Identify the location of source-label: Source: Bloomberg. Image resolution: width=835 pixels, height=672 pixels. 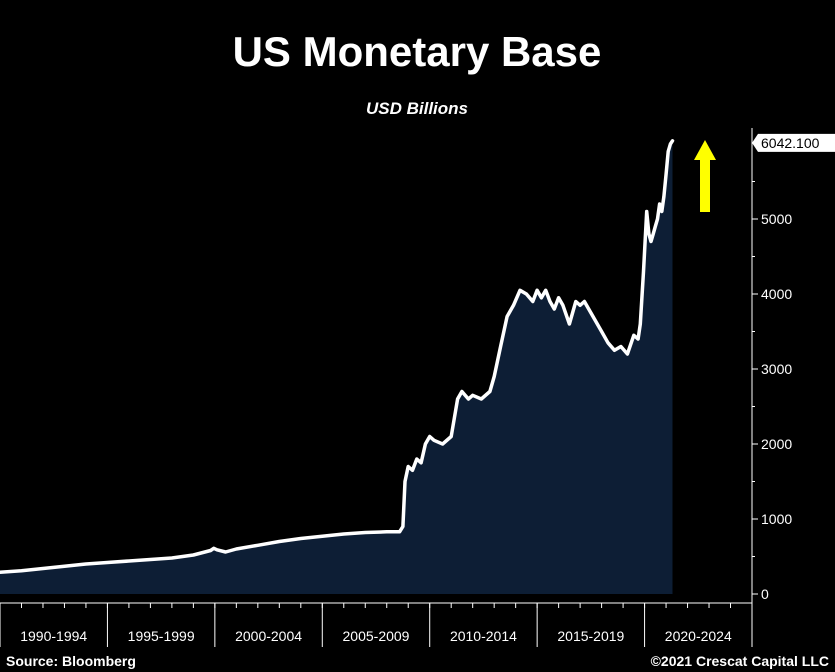
(71, 661).